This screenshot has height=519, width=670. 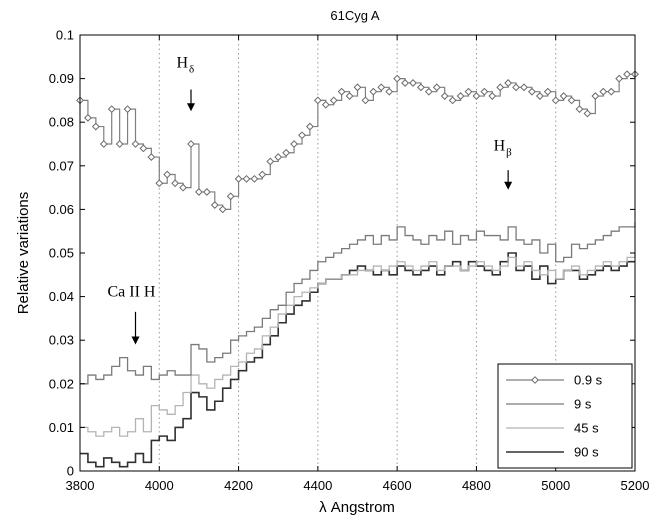 What do you see at coordinates (588, 380) in the screenshot?
I see `legend-label: 0.9 s` at bounding box center [588, 380].